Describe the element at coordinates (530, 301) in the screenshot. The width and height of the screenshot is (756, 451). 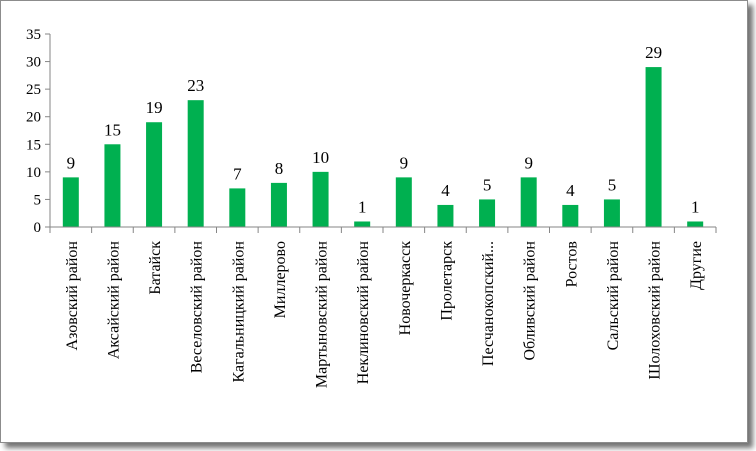
I see `x-tick-label: Обливский район` at that location.